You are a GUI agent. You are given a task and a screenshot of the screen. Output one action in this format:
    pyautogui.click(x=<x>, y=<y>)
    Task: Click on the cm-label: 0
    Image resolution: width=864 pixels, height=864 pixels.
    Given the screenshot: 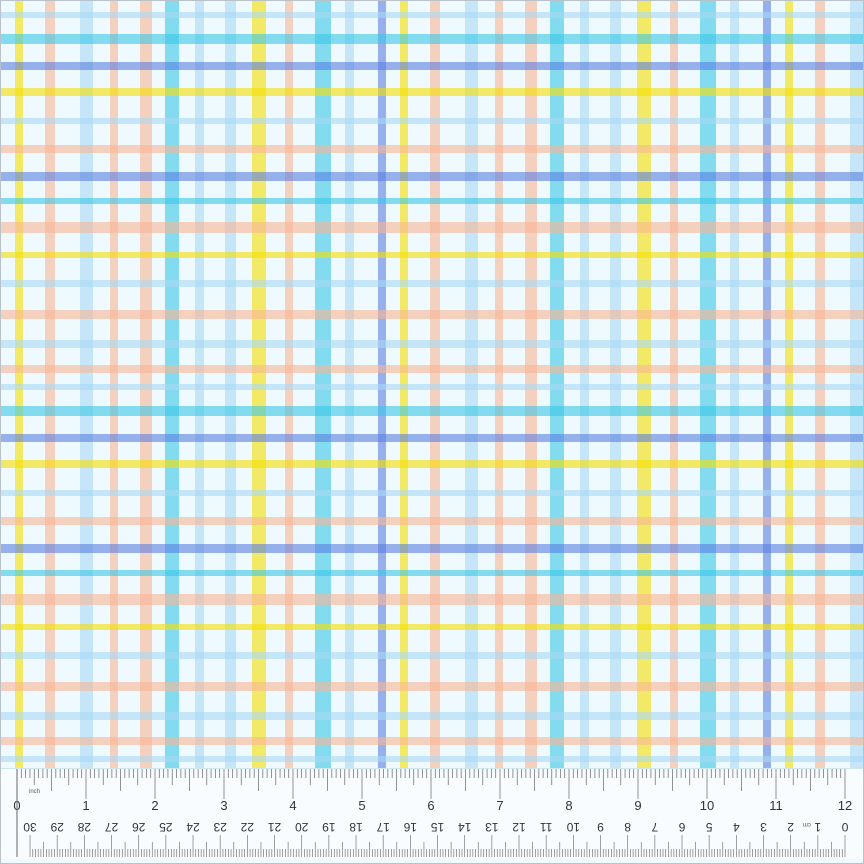 What is the action you would take?
    pyautogui.click(x=844, y=827)
    